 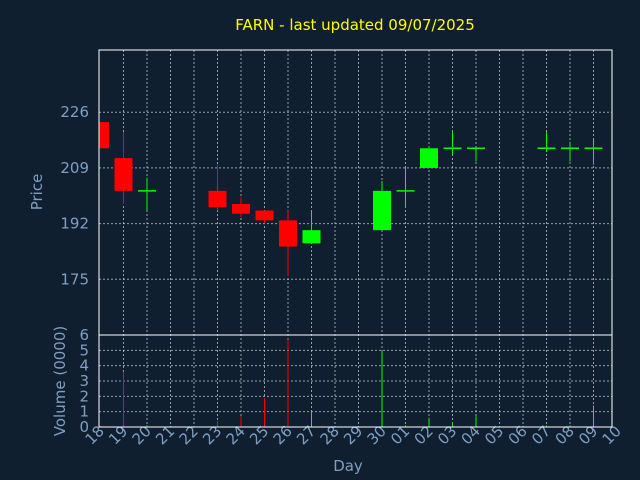 I want to click on x-tick-label: 01, so click(x=400, y=435).